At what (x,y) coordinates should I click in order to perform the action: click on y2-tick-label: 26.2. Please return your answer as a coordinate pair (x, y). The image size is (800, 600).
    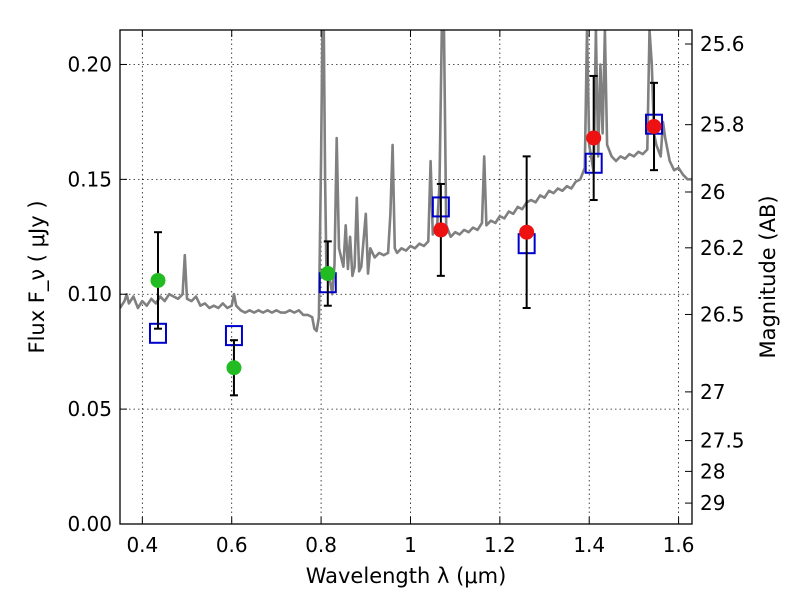
    Looking at the image, I should click on (722, 248).